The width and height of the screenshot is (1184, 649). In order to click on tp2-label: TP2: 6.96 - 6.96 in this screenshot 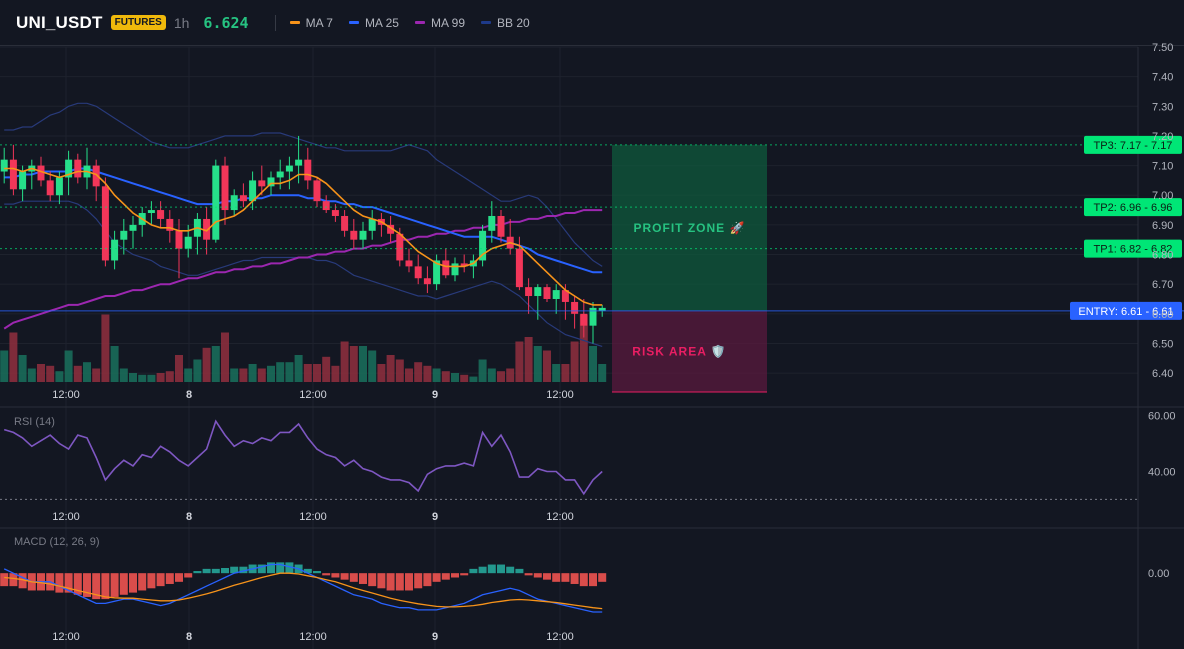, I will do `click(1133, 208)`.